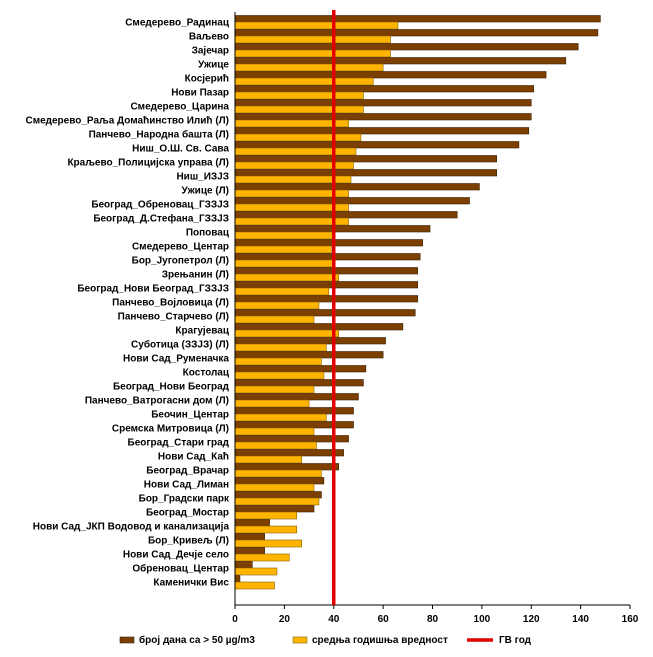 The height and width of the screenshot is (657, 653). What do you see at coordinates (193, 457) in the screenshot?
I see `category-label: Нови Сад_Каћ` at bounding box center [193, 457].